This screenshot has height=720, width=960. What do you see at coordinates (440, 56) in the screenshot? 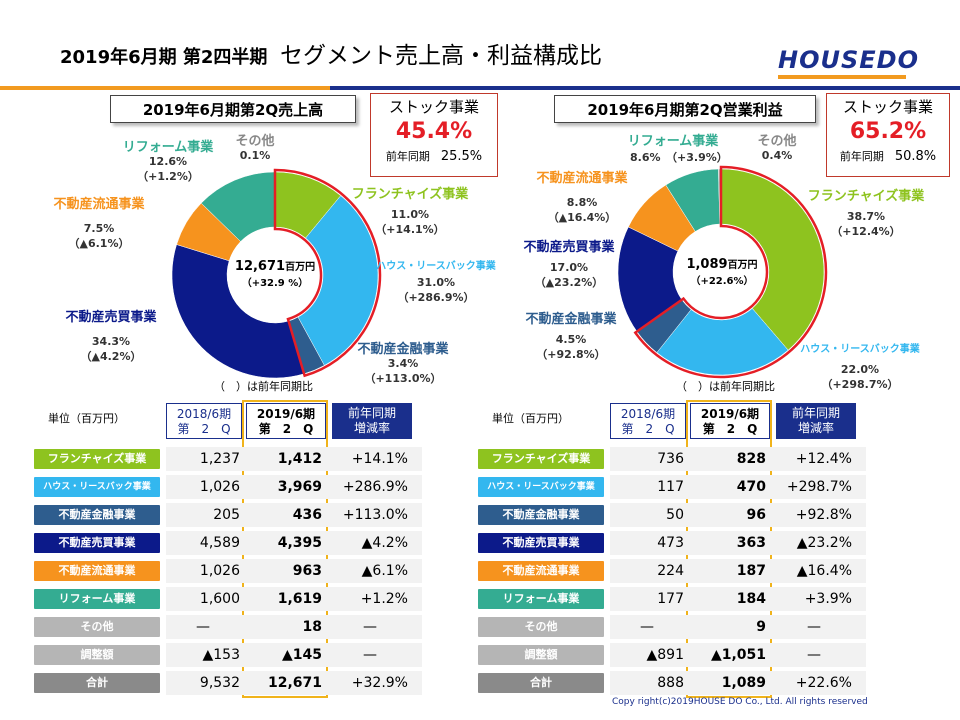
I see `title-main: セグメント売上高・利益構成比` at bounding box center [440, 56].